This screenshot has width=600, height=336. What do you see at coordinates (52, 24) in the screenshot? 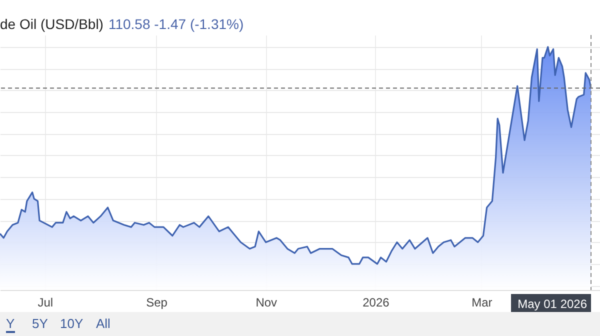
I see `chart-title: de Oil (USD/Bbl)` at bounding box center [52, 24].